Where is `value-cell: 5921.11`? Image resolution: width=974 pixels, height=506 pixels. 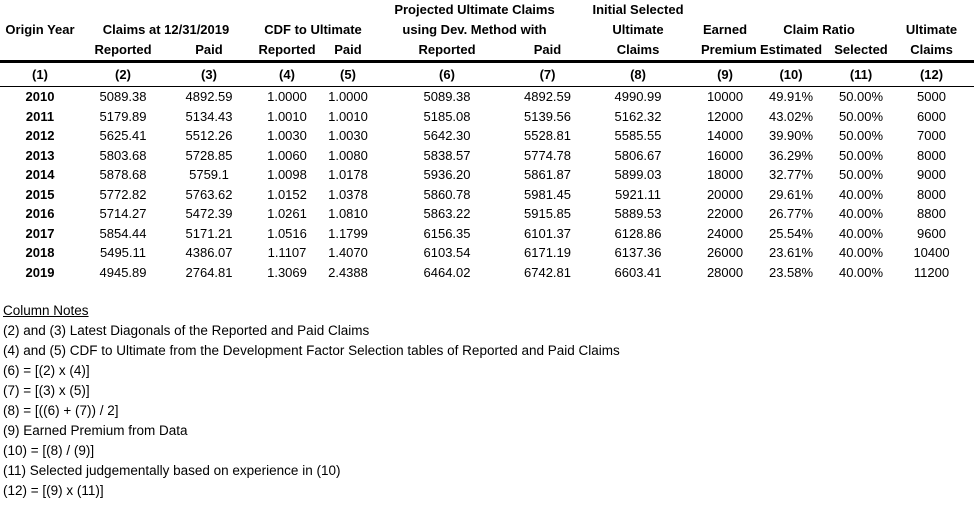 value-cell: 5921.11 is located at coordinates (638, 194).